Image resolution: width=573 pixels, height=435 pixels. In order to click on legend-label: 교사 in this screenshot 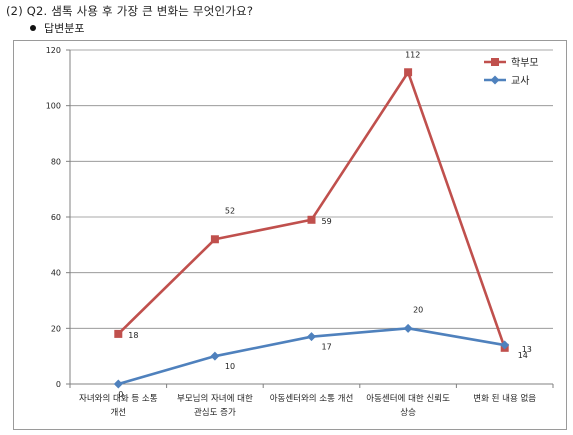, I will do `click(520, 81)`.